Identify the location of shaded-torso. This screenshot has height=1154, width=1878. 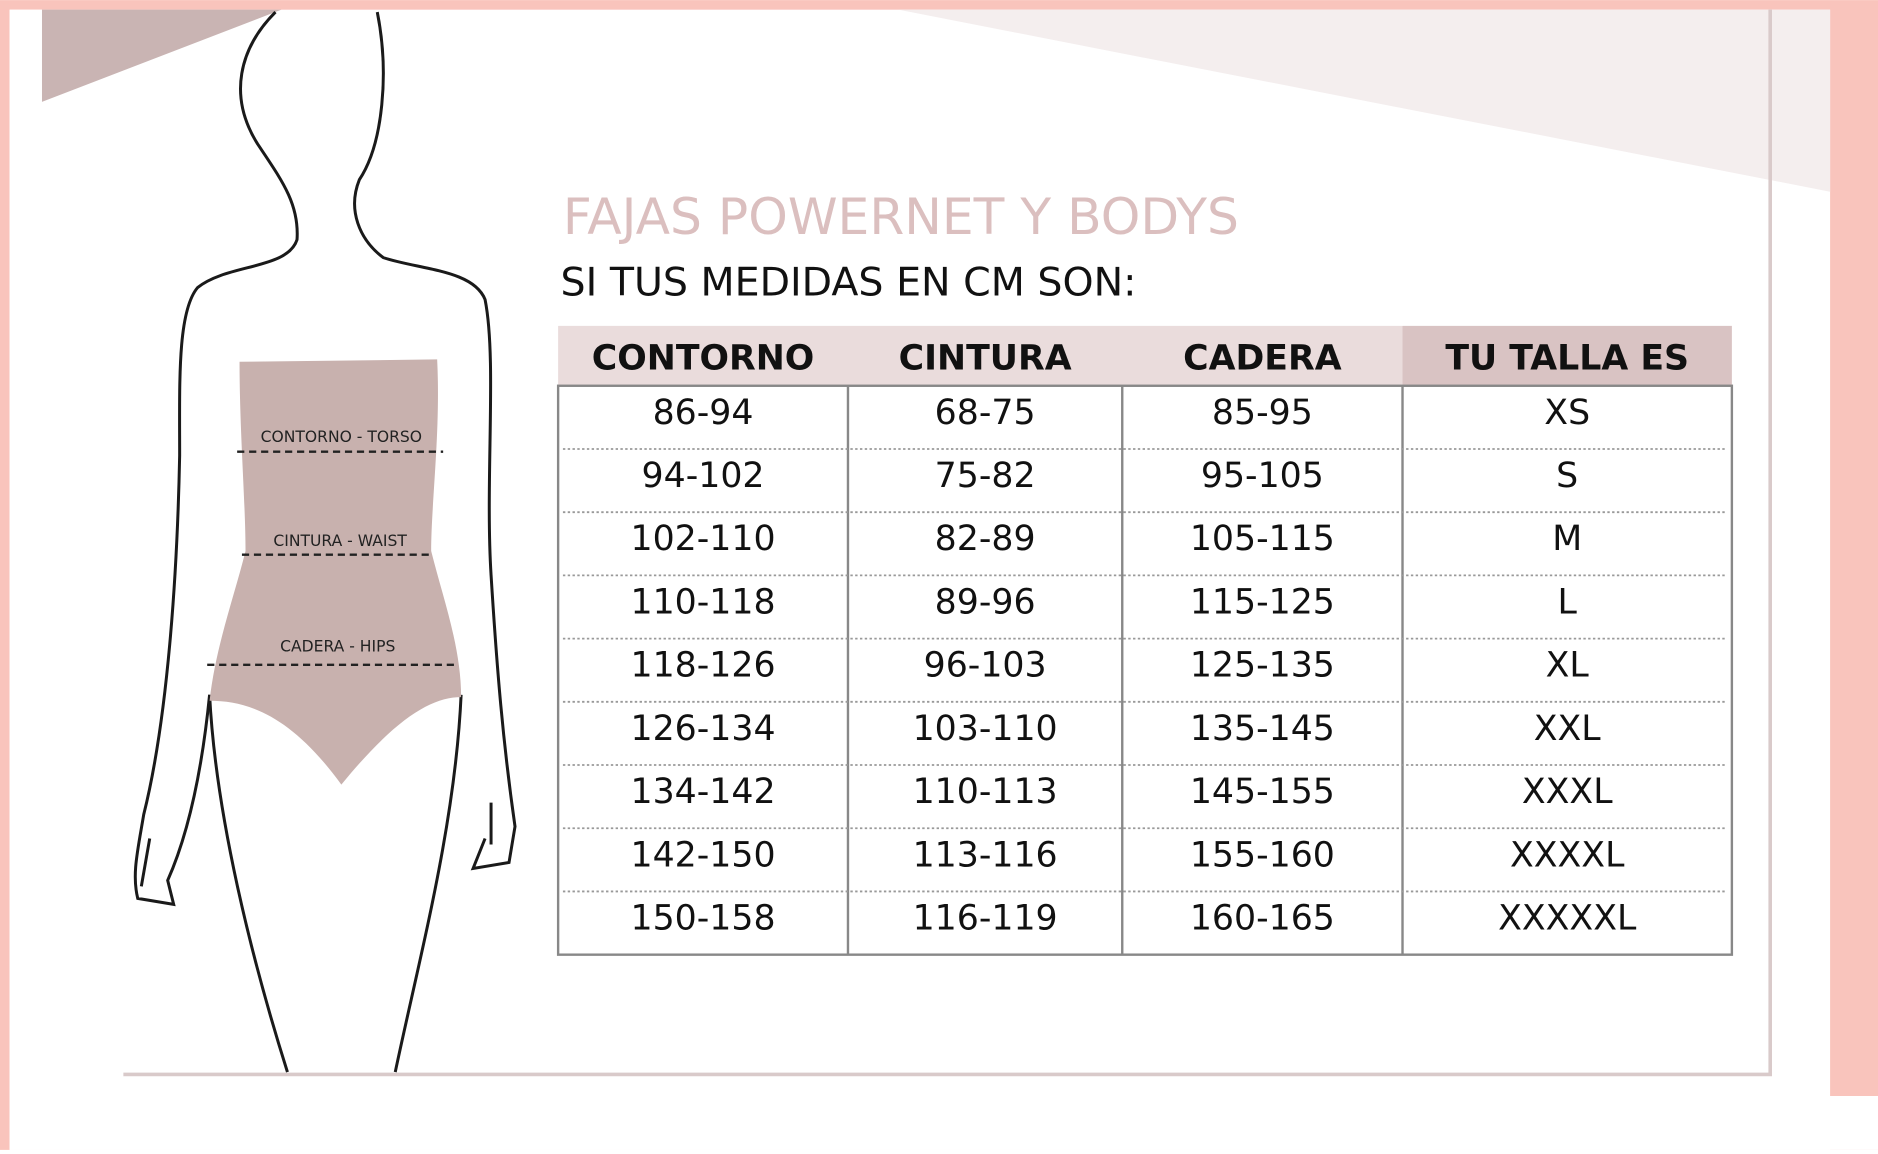
(335, 572).